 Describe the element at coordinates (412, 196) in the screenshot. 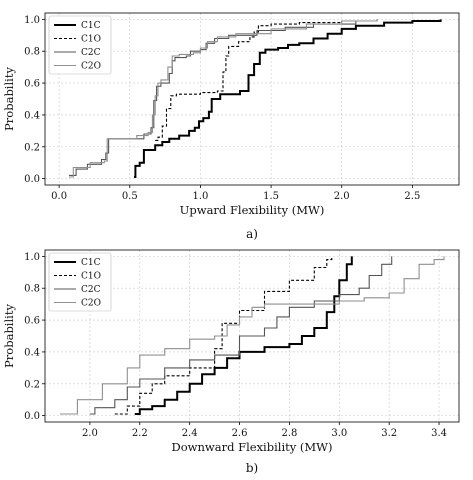

I see `x-tick-label: 2.5` at that location.